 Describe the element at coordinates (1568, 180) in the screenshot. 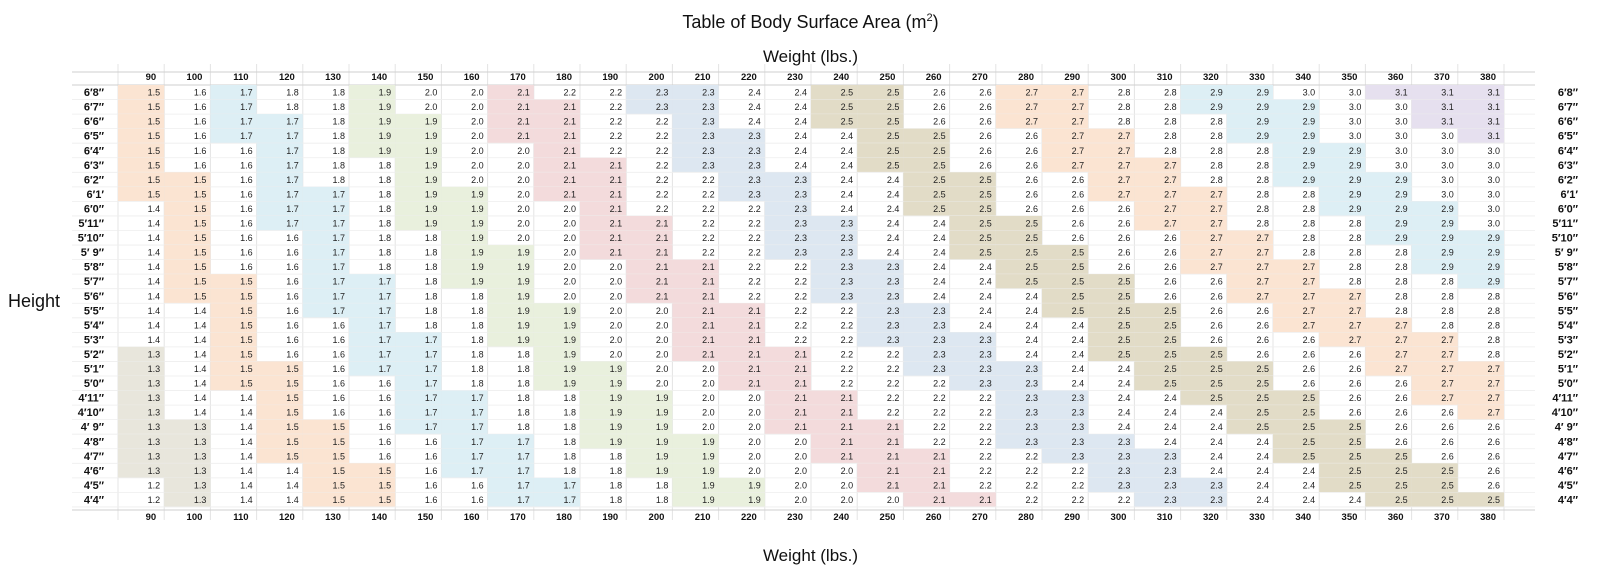

I see `height-label-right: 6′2″` at that location.